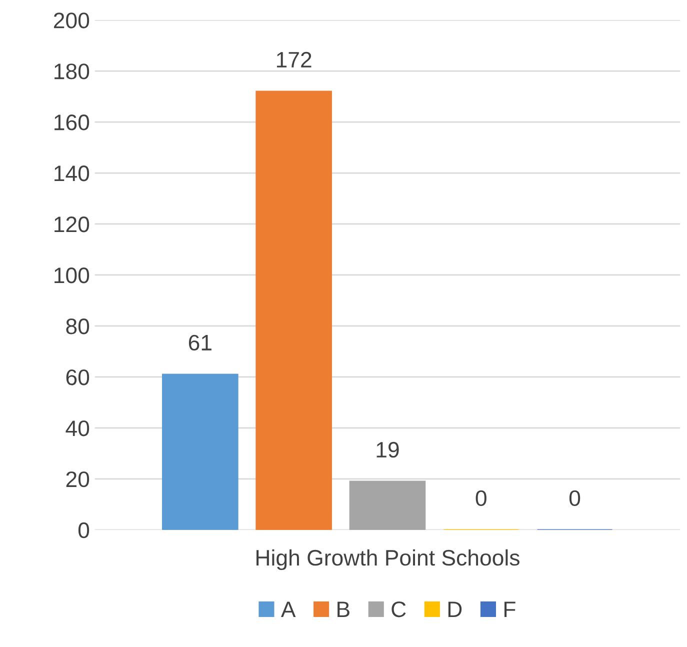 The width and height of the screenshot is (687, 647). I want to click on data-label: 19, so click(387, 450).